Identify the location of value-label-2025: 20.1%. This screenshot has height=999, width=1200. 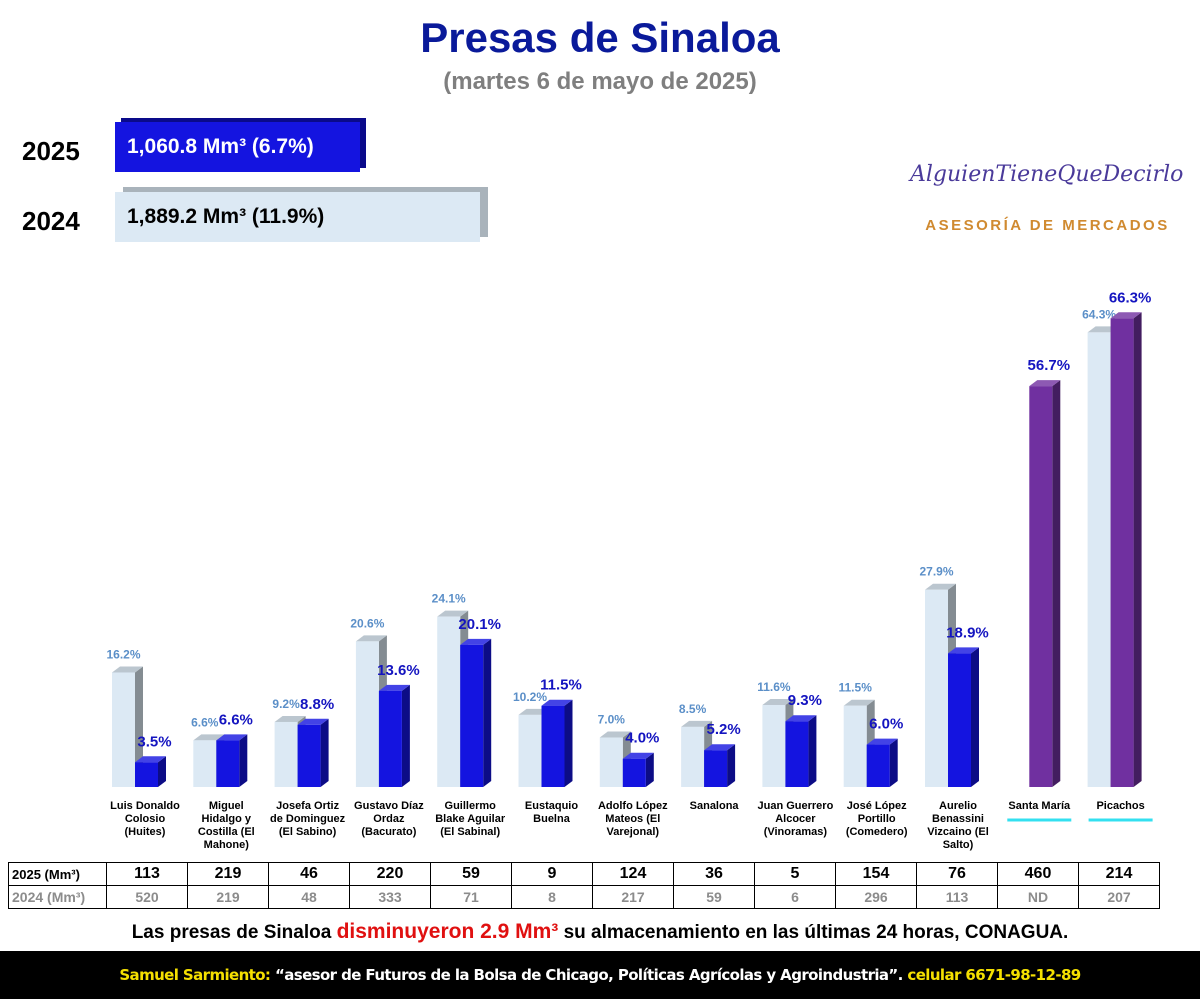
(479, 624).